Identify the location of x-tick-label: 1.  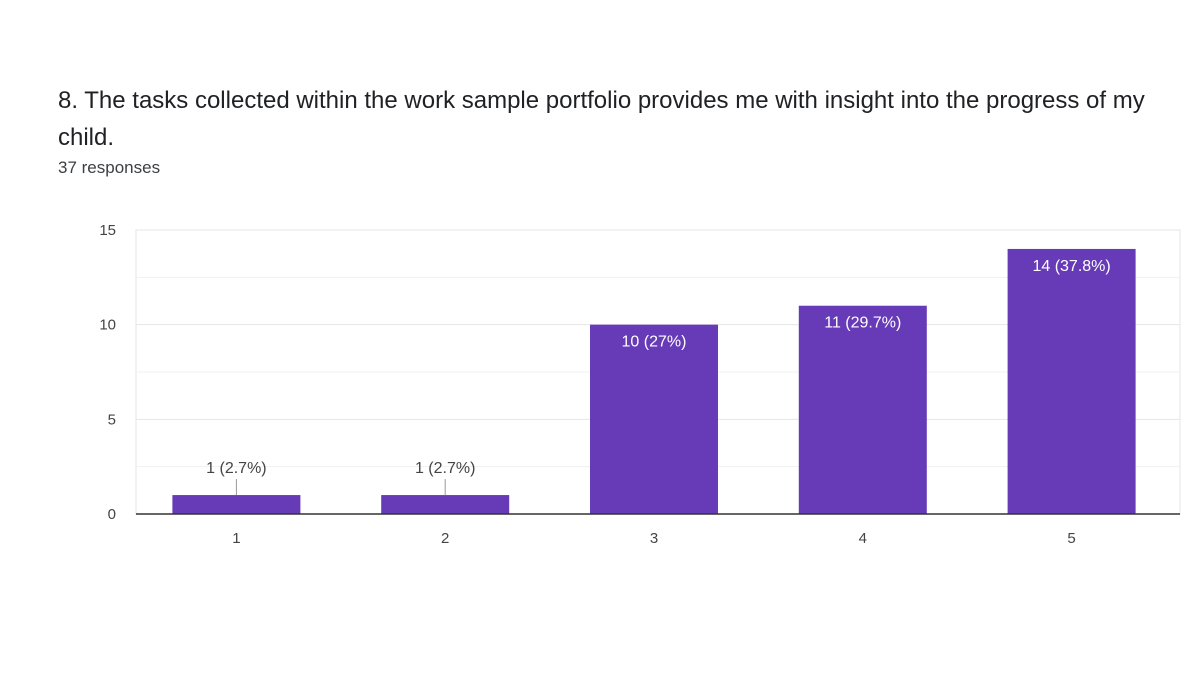
(236, 538).